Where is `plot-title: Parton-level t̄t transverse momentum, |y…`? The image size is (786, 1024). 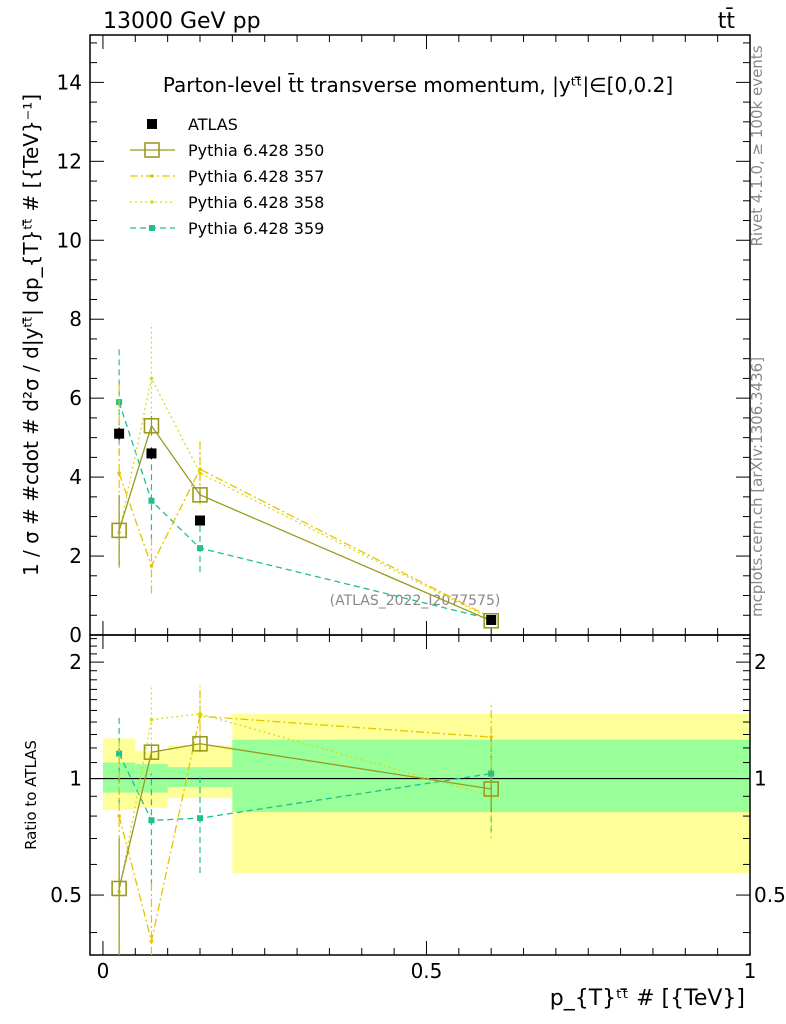 plot-title: Parton-level t̄t transverse momentum, |y… is located at coordinates (418, 84).